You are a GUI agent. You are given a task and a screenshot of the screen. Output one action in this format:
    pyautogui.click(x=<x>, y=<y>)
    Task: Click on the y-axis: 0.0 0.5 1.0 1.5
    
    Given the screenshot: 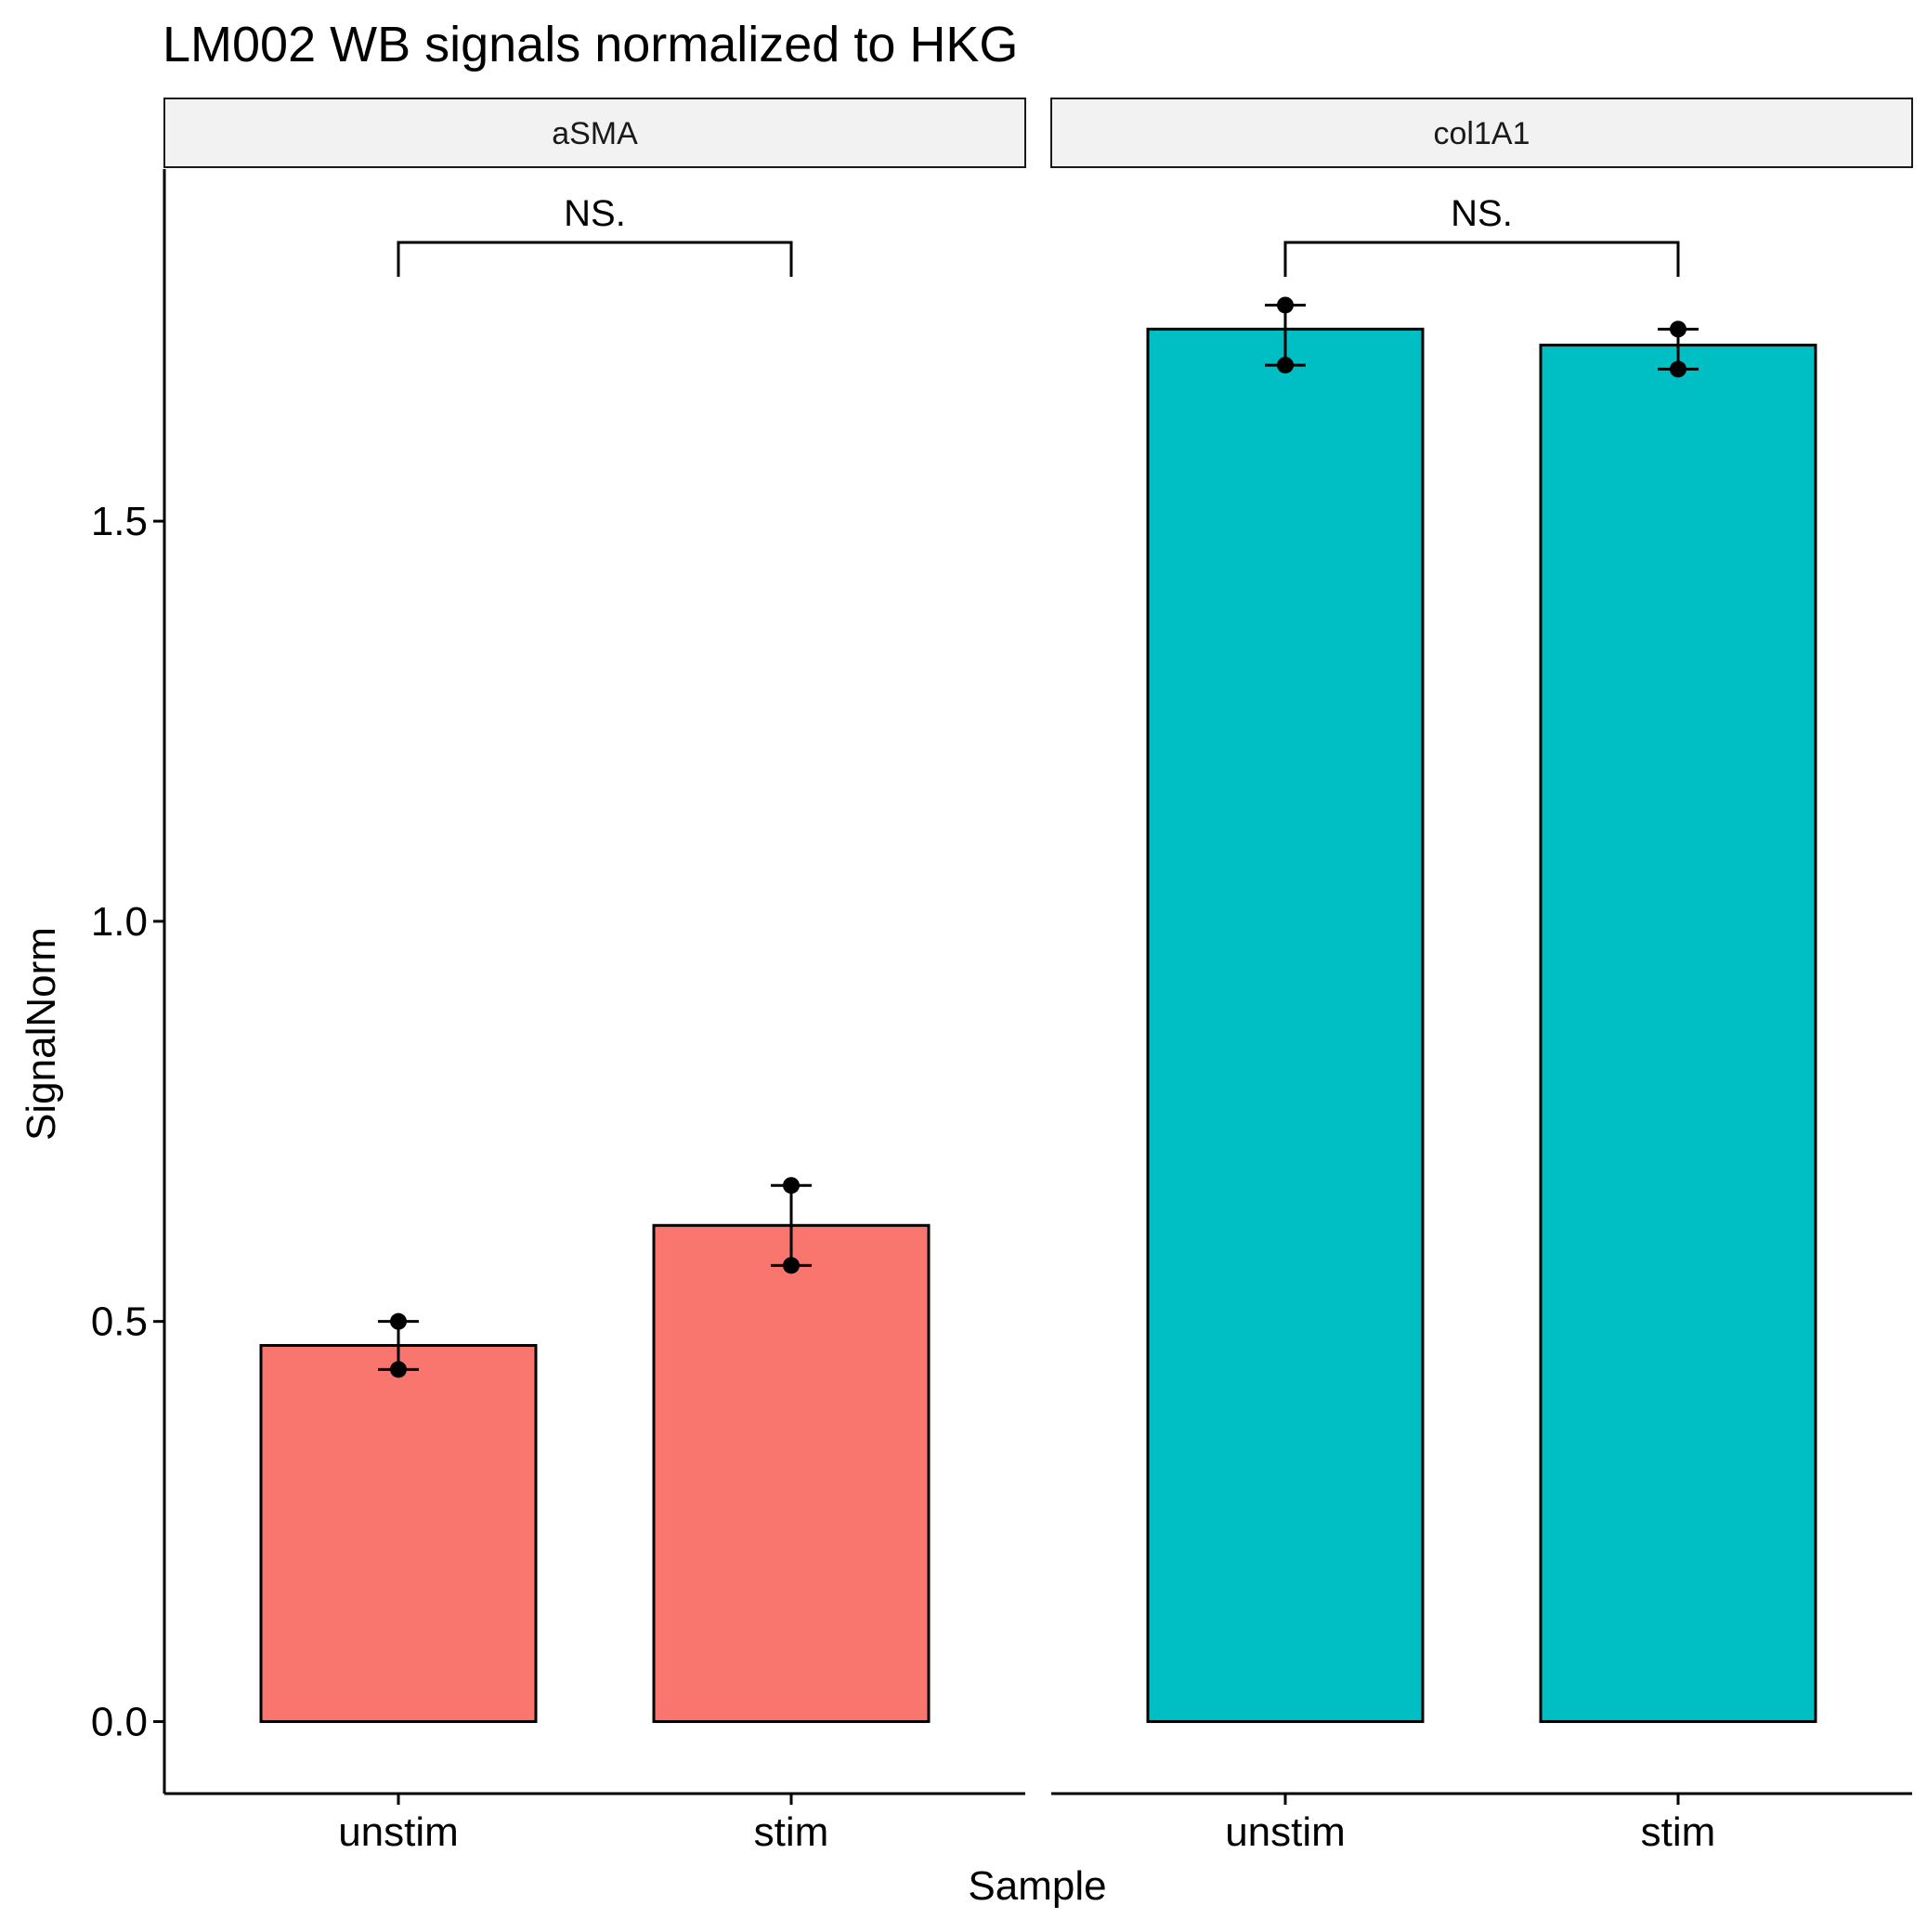 What is the action you would take?
    pyautogui.click(x=128, y=981)
    